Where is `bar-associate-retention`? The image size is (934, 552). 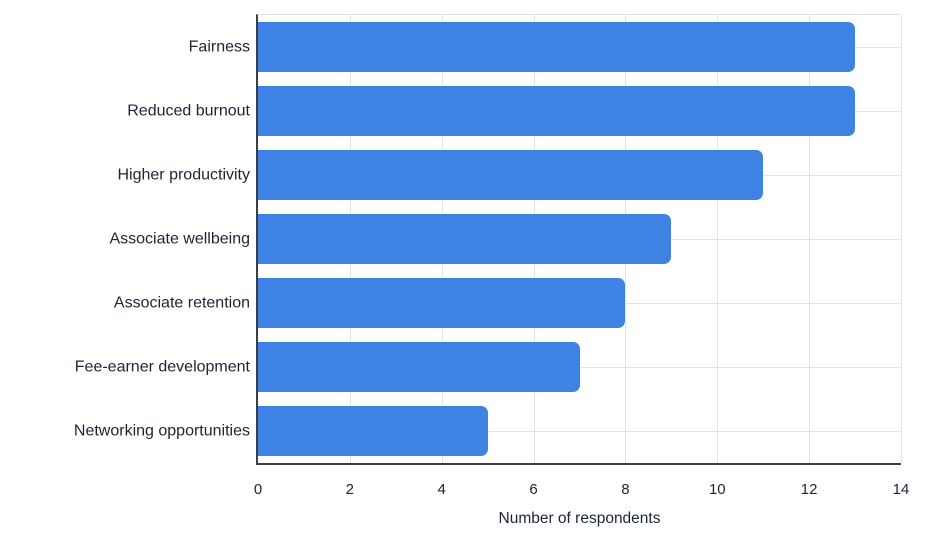
bar-associate-retention is located at coordinates (442, 303).